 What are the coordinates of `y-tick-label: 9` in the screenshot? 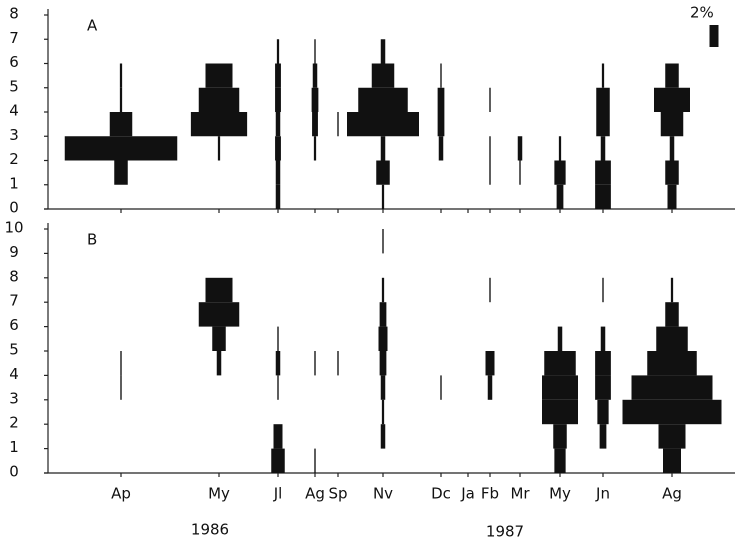 It's located at (14, 252).